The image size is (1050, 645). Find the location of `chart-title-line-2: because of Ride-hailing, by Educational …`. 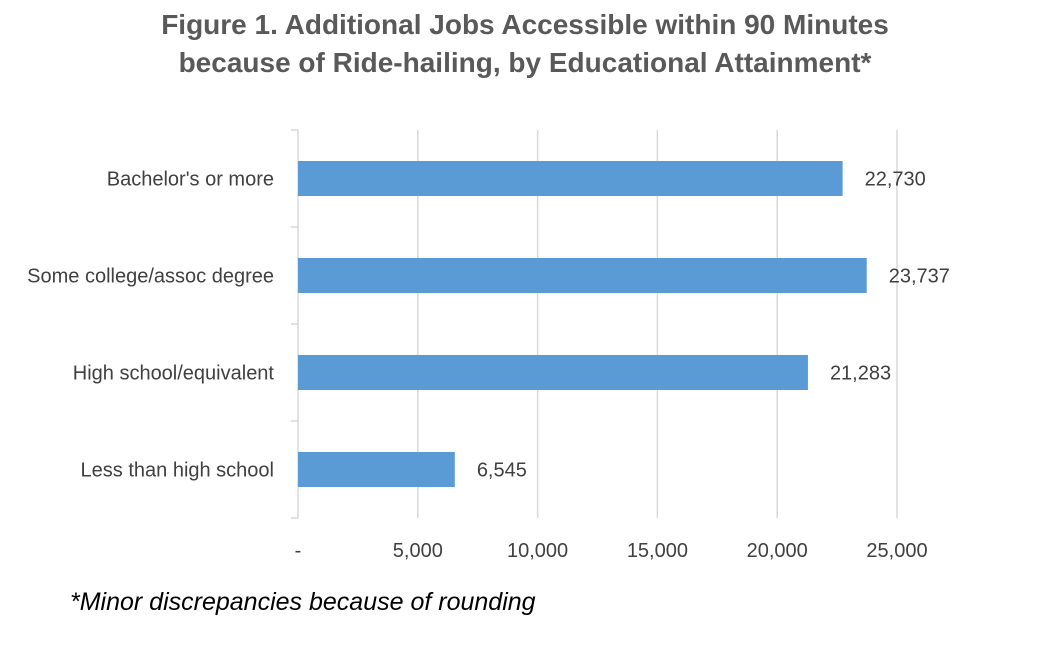

chart-title-line-2: because of Ride-hailing, by Educational … is located at coordinates (525, 62).